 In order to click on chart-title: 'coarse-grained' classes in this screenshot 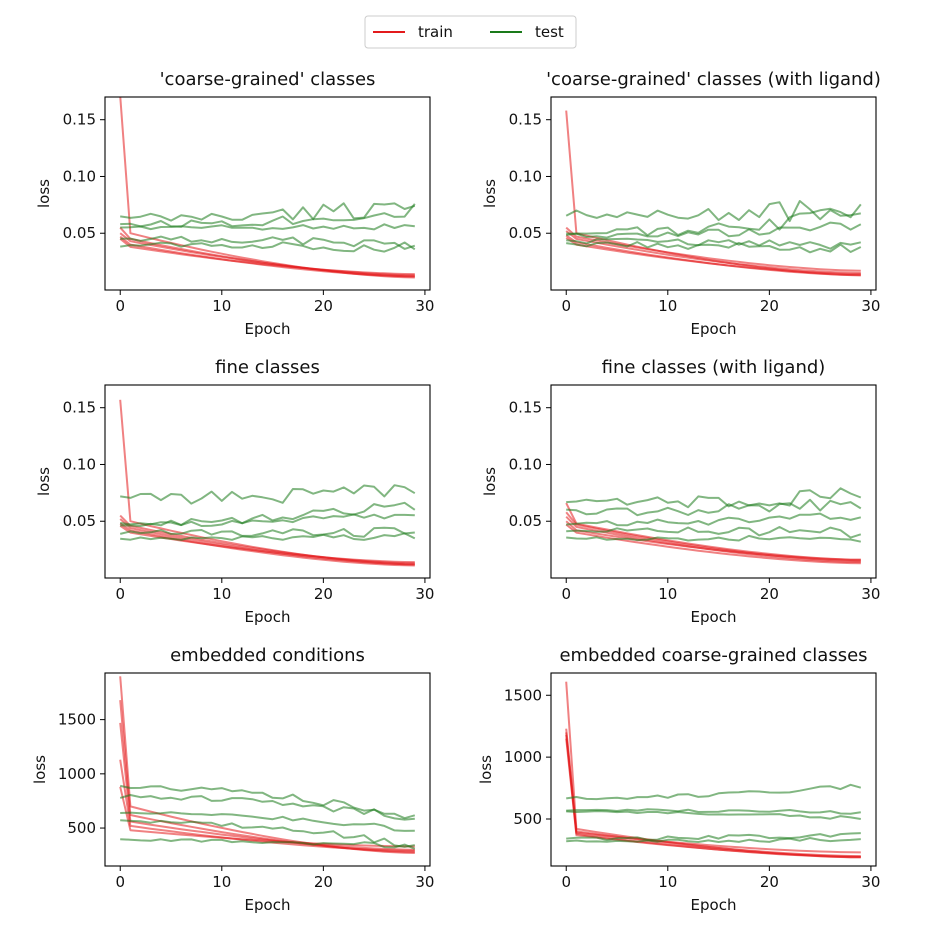, I will do `click(268, 79)`.